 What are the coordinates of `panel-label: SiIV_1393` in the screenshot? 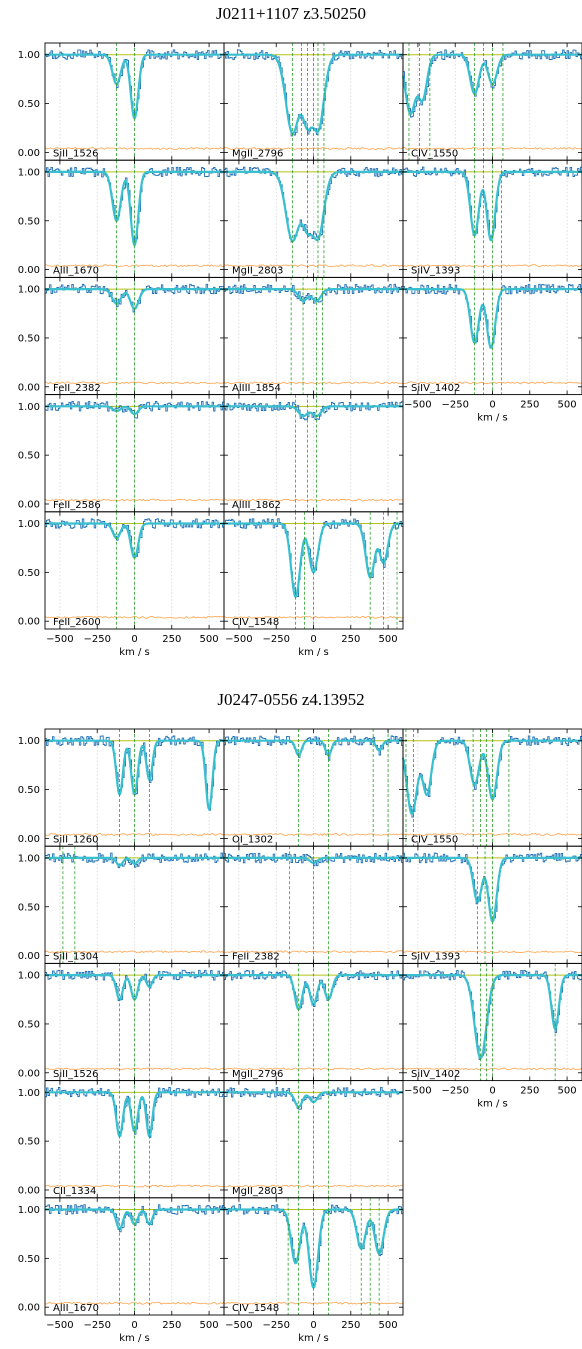 It's located at (435, 271).